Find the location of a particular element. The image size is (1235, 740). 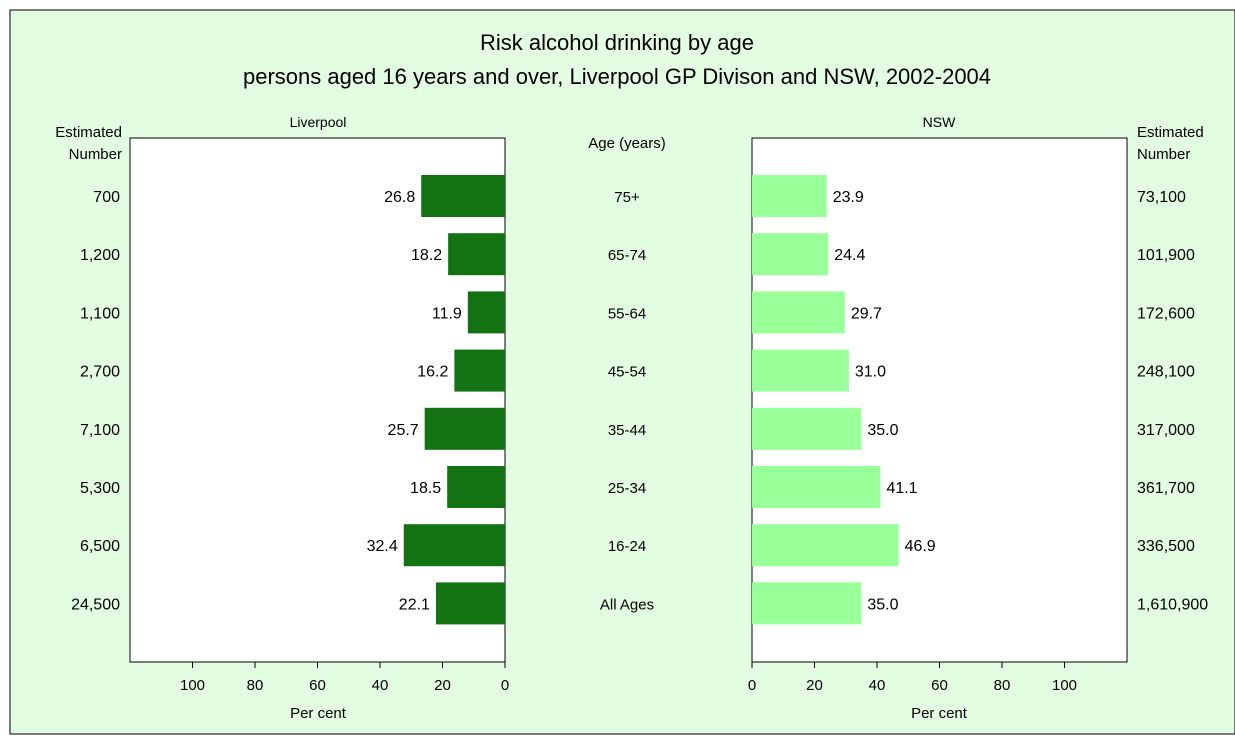

age-category-label: 75+ is located at coordinates (627, 197).